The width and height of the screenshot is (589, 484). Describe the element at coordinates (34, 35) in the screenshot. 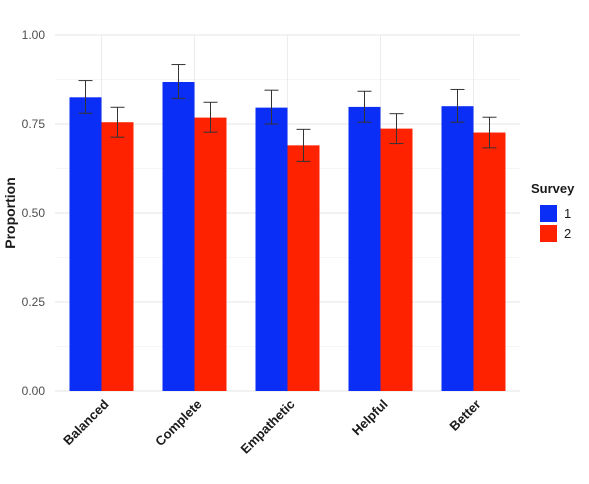

I see `y-tick-label: 1.00` at that location.